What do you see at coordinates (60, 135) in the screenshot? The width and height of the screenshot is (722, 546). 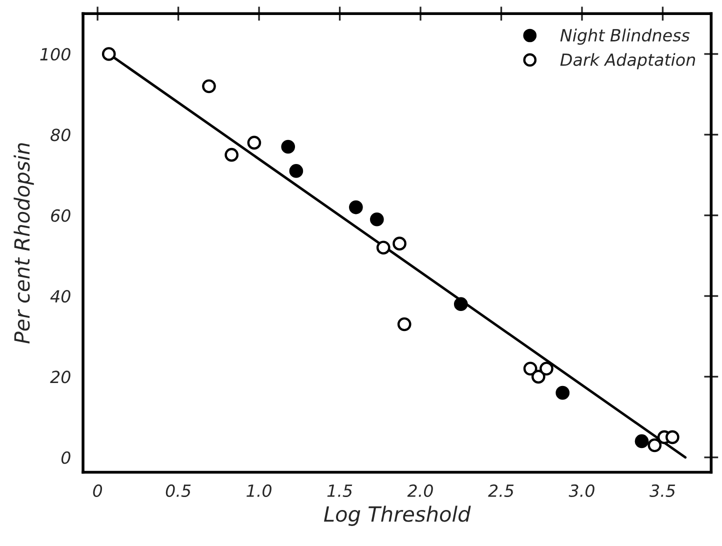 I see `y-tick-label: 80` at bounding box center [60, 135].